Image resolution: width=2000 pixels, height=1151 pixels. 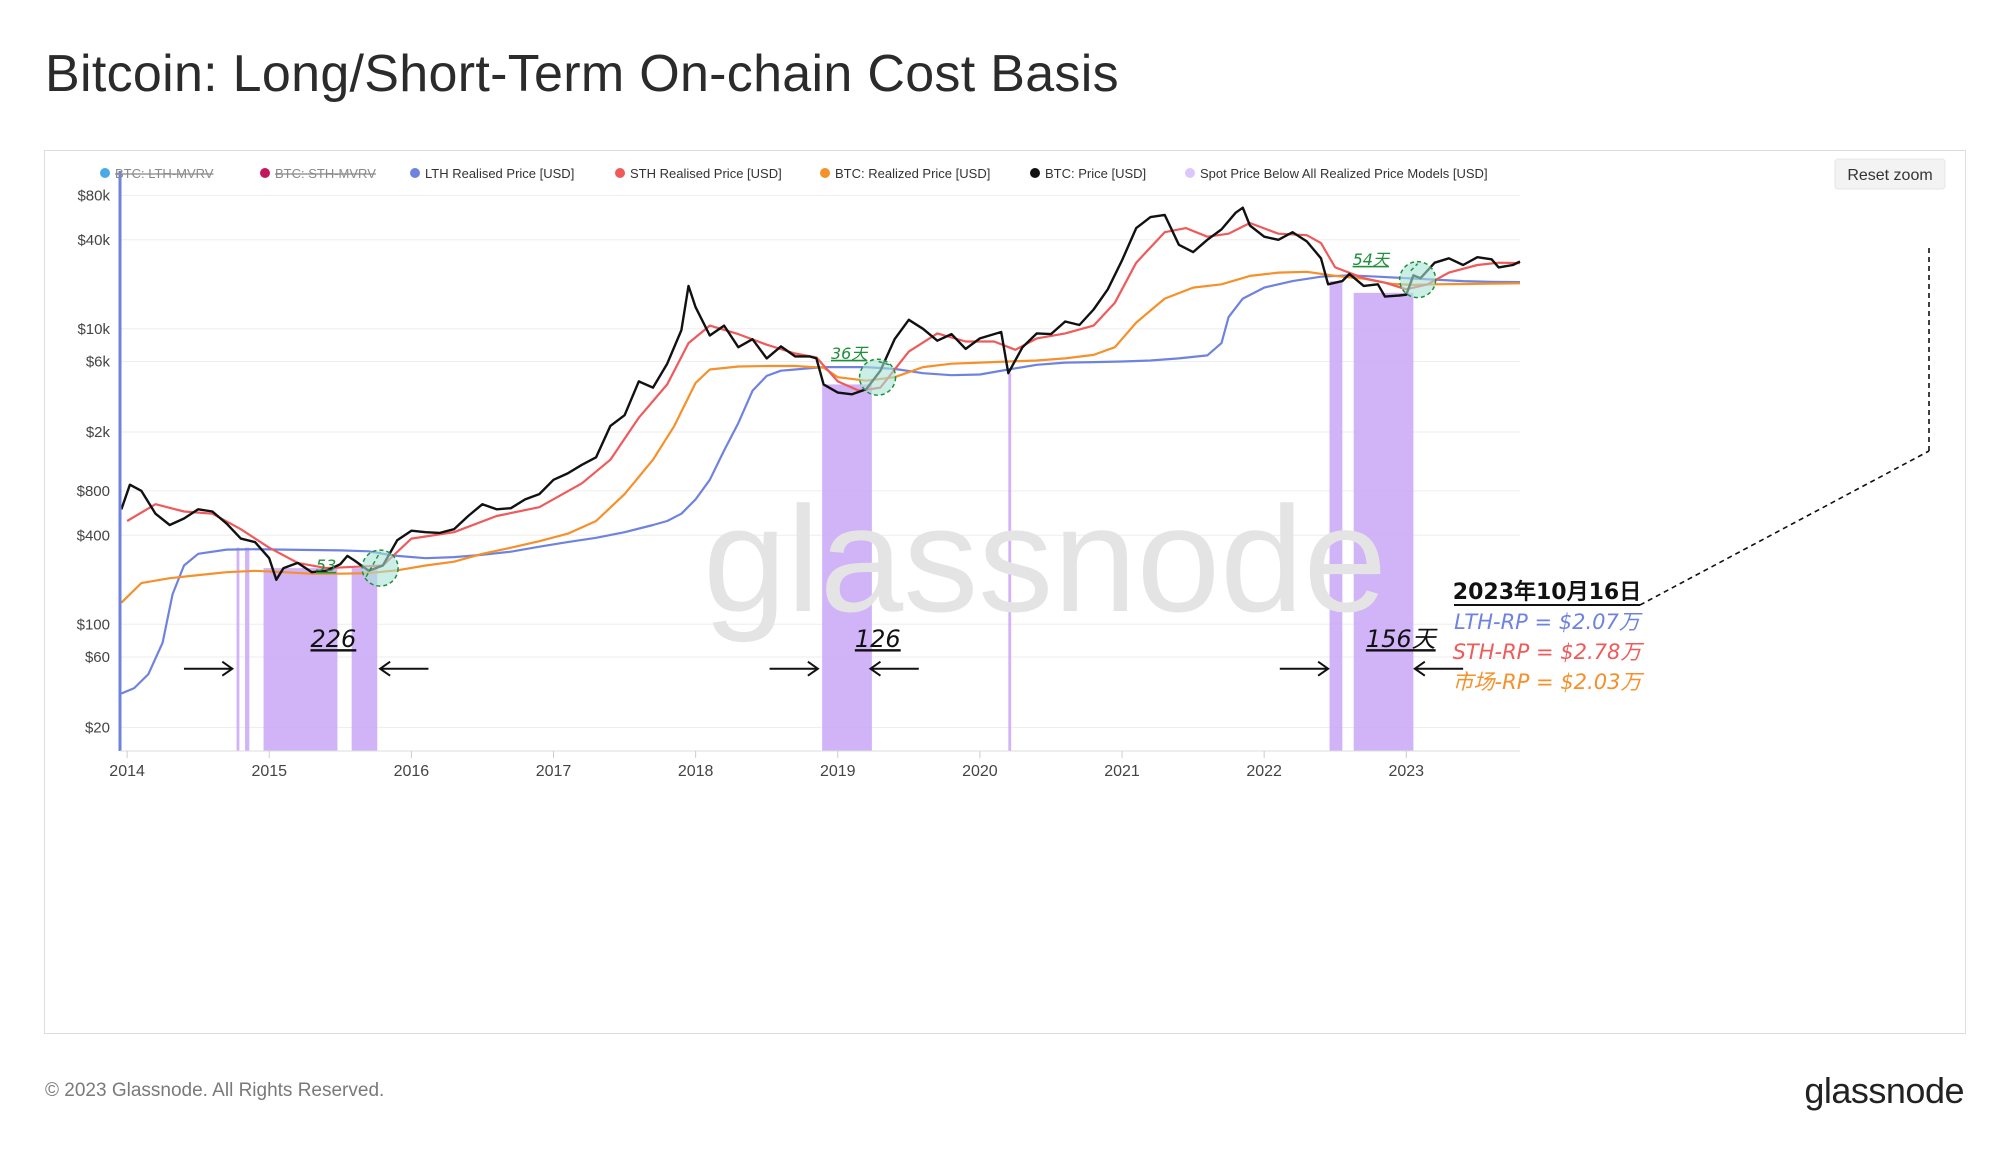 I want to click on legend-item: BTC: STH-MVRV, so click(x=318, y=173).